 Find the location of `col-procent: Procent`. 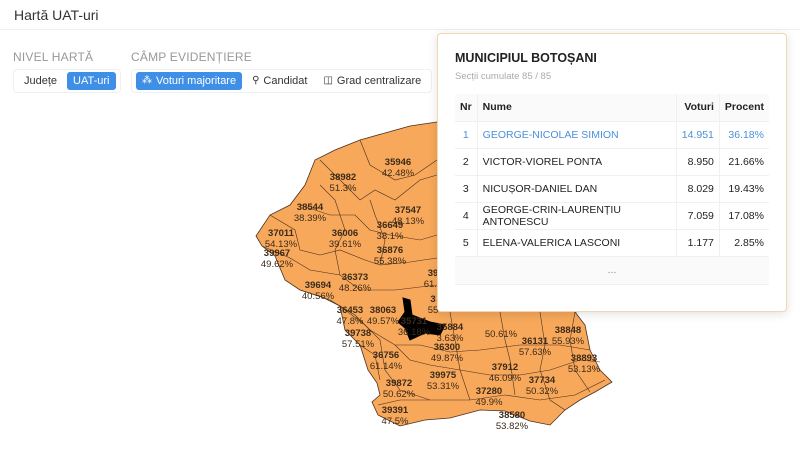

col-procent: Procent is located at coordinates (743, 108).